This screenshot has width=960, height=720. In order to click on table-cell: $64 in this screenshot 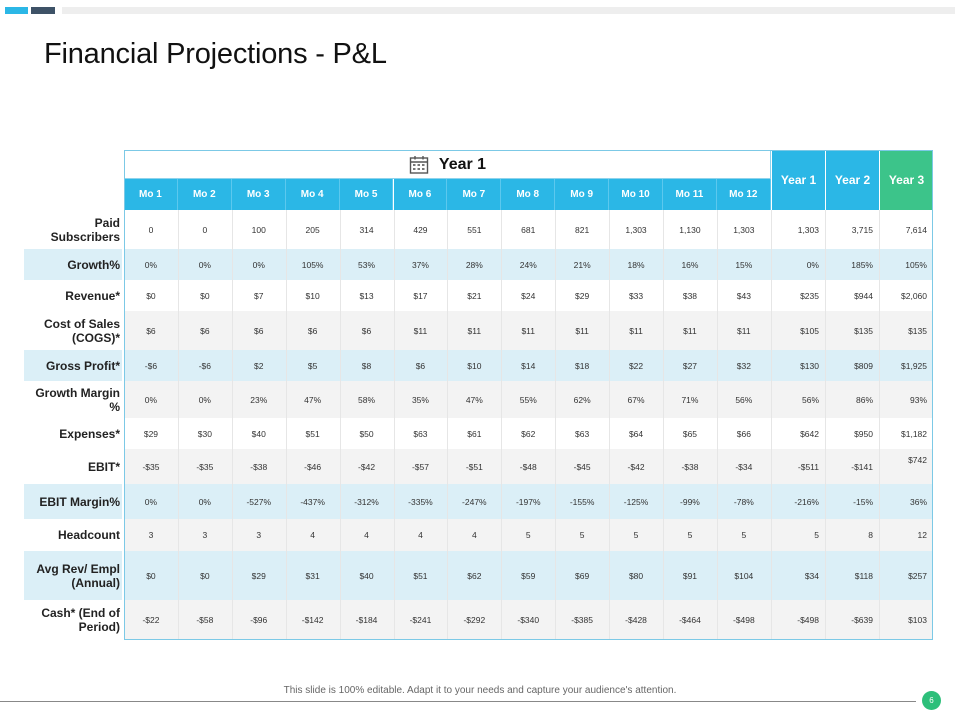, I will do `click(636, 433)`.